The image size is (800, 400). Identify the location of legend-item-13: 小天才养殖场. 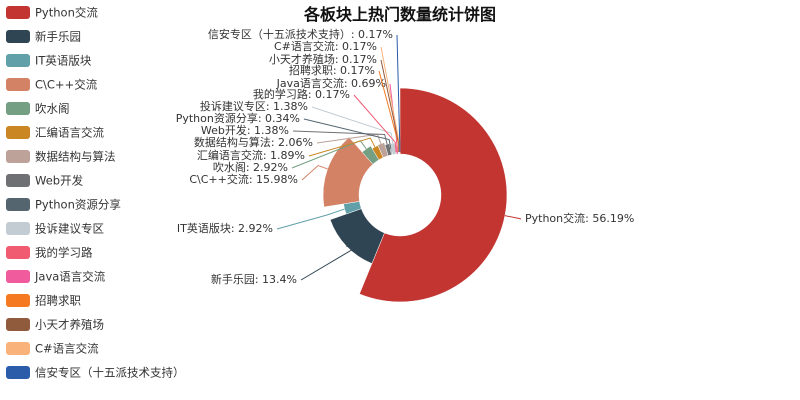
(55, 325).